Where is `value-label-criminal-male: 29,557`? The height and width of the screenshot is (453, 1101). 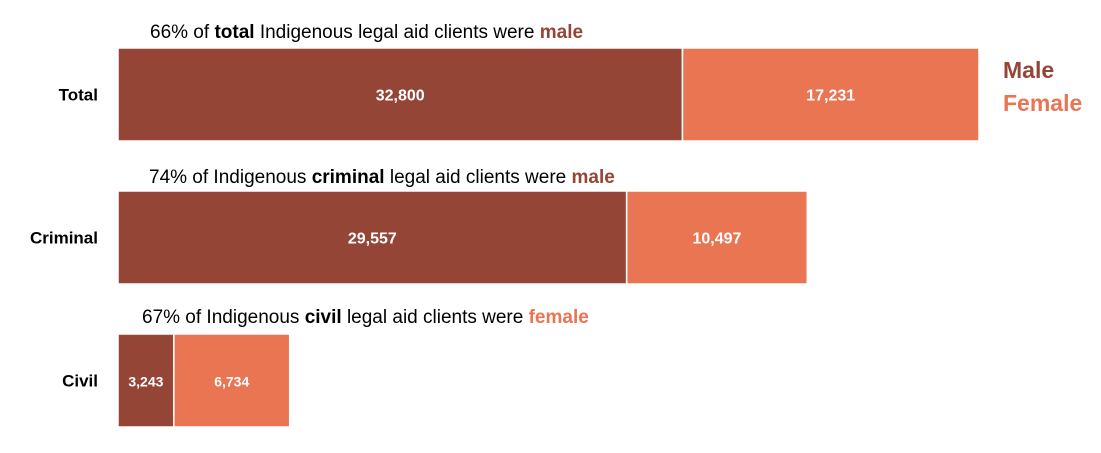
value-label-criminal-male: 29,557 is located at coordinates (372, 239).